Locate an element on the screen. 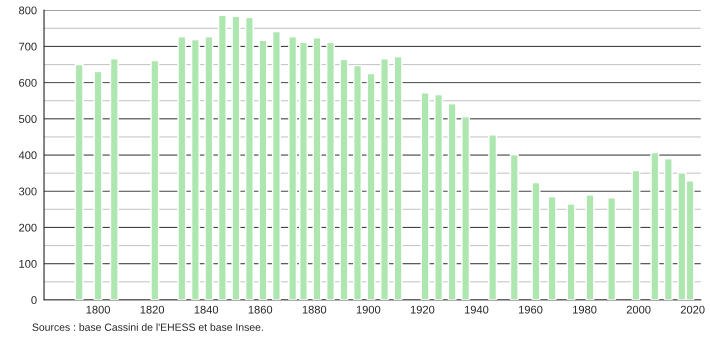  x-tick-label: 1820 is located at coordinates (152, 310).